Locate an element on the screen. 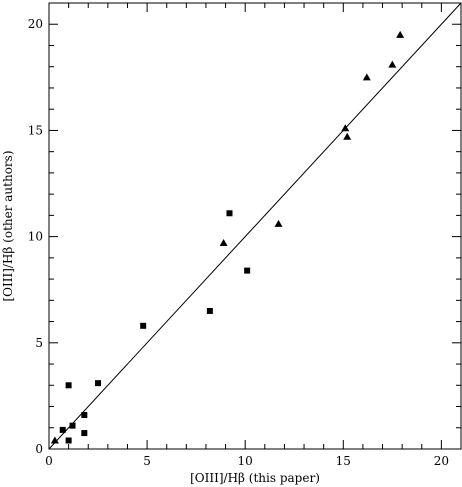  x-tick-label: 15 is located at coordinates (343, 461).